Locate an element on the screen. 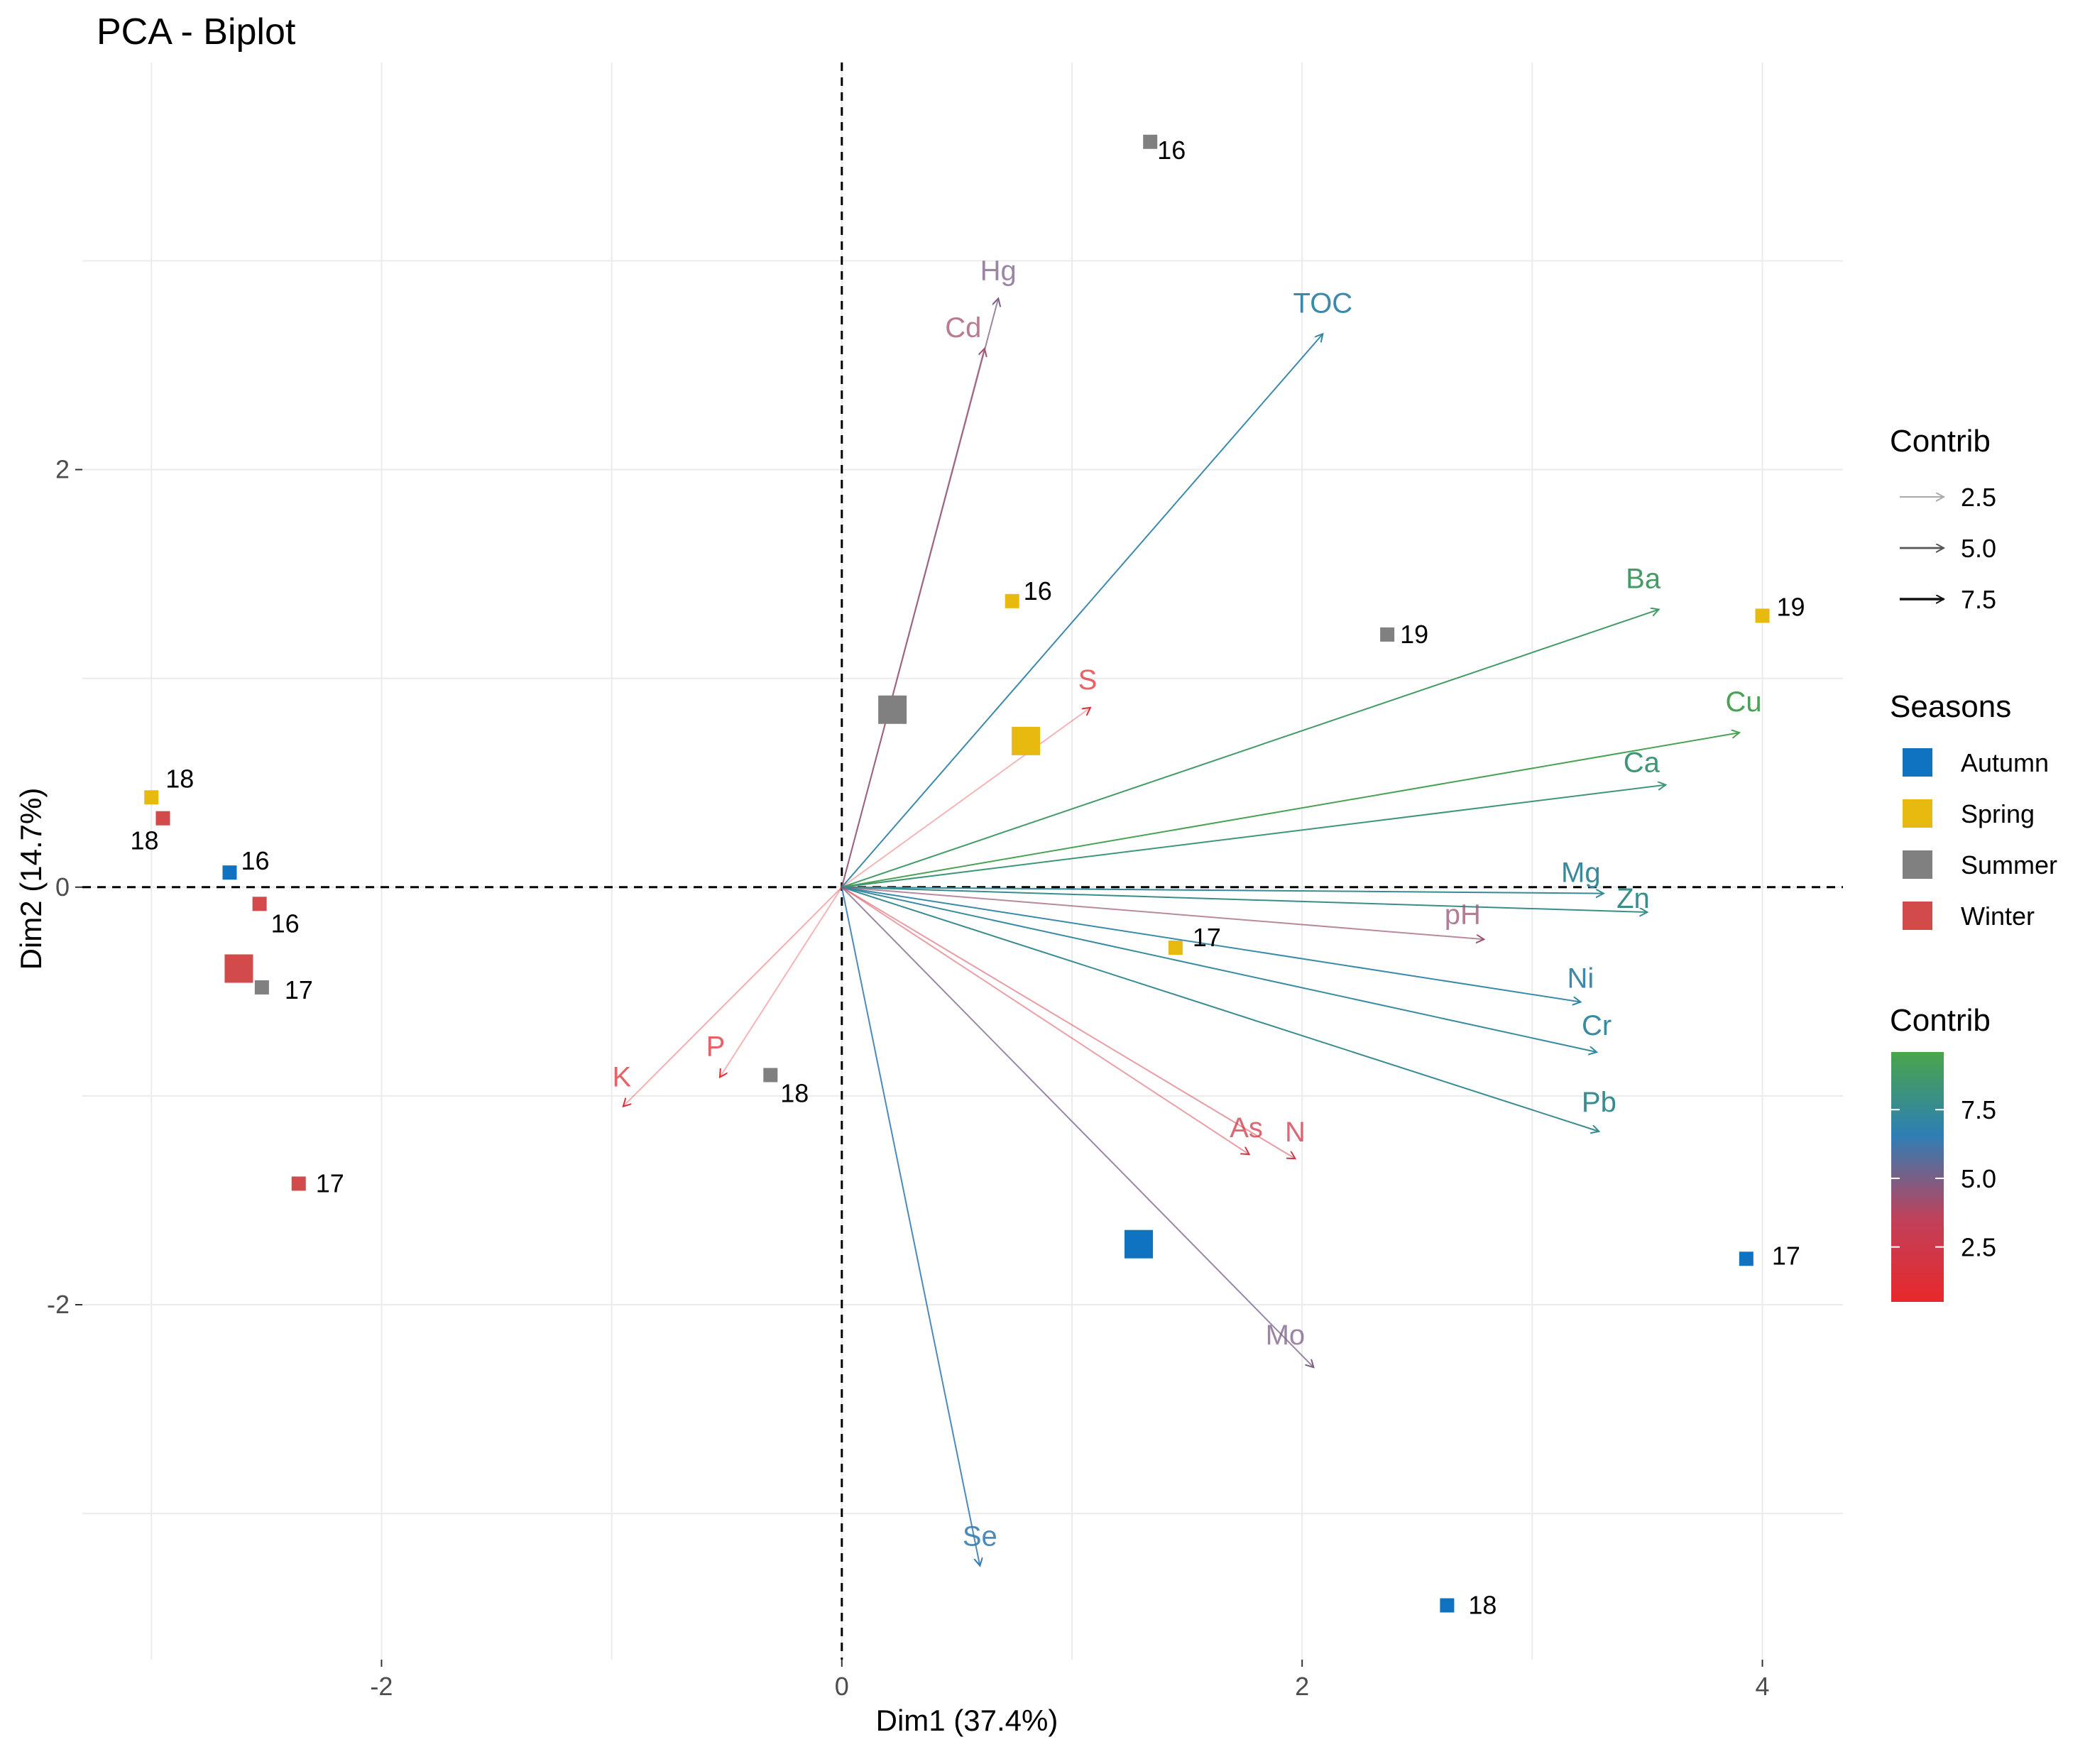 The image size is (2090, 1764). y-axis-title: Dim2 (14.7%) is located at coordinates (31, 879).